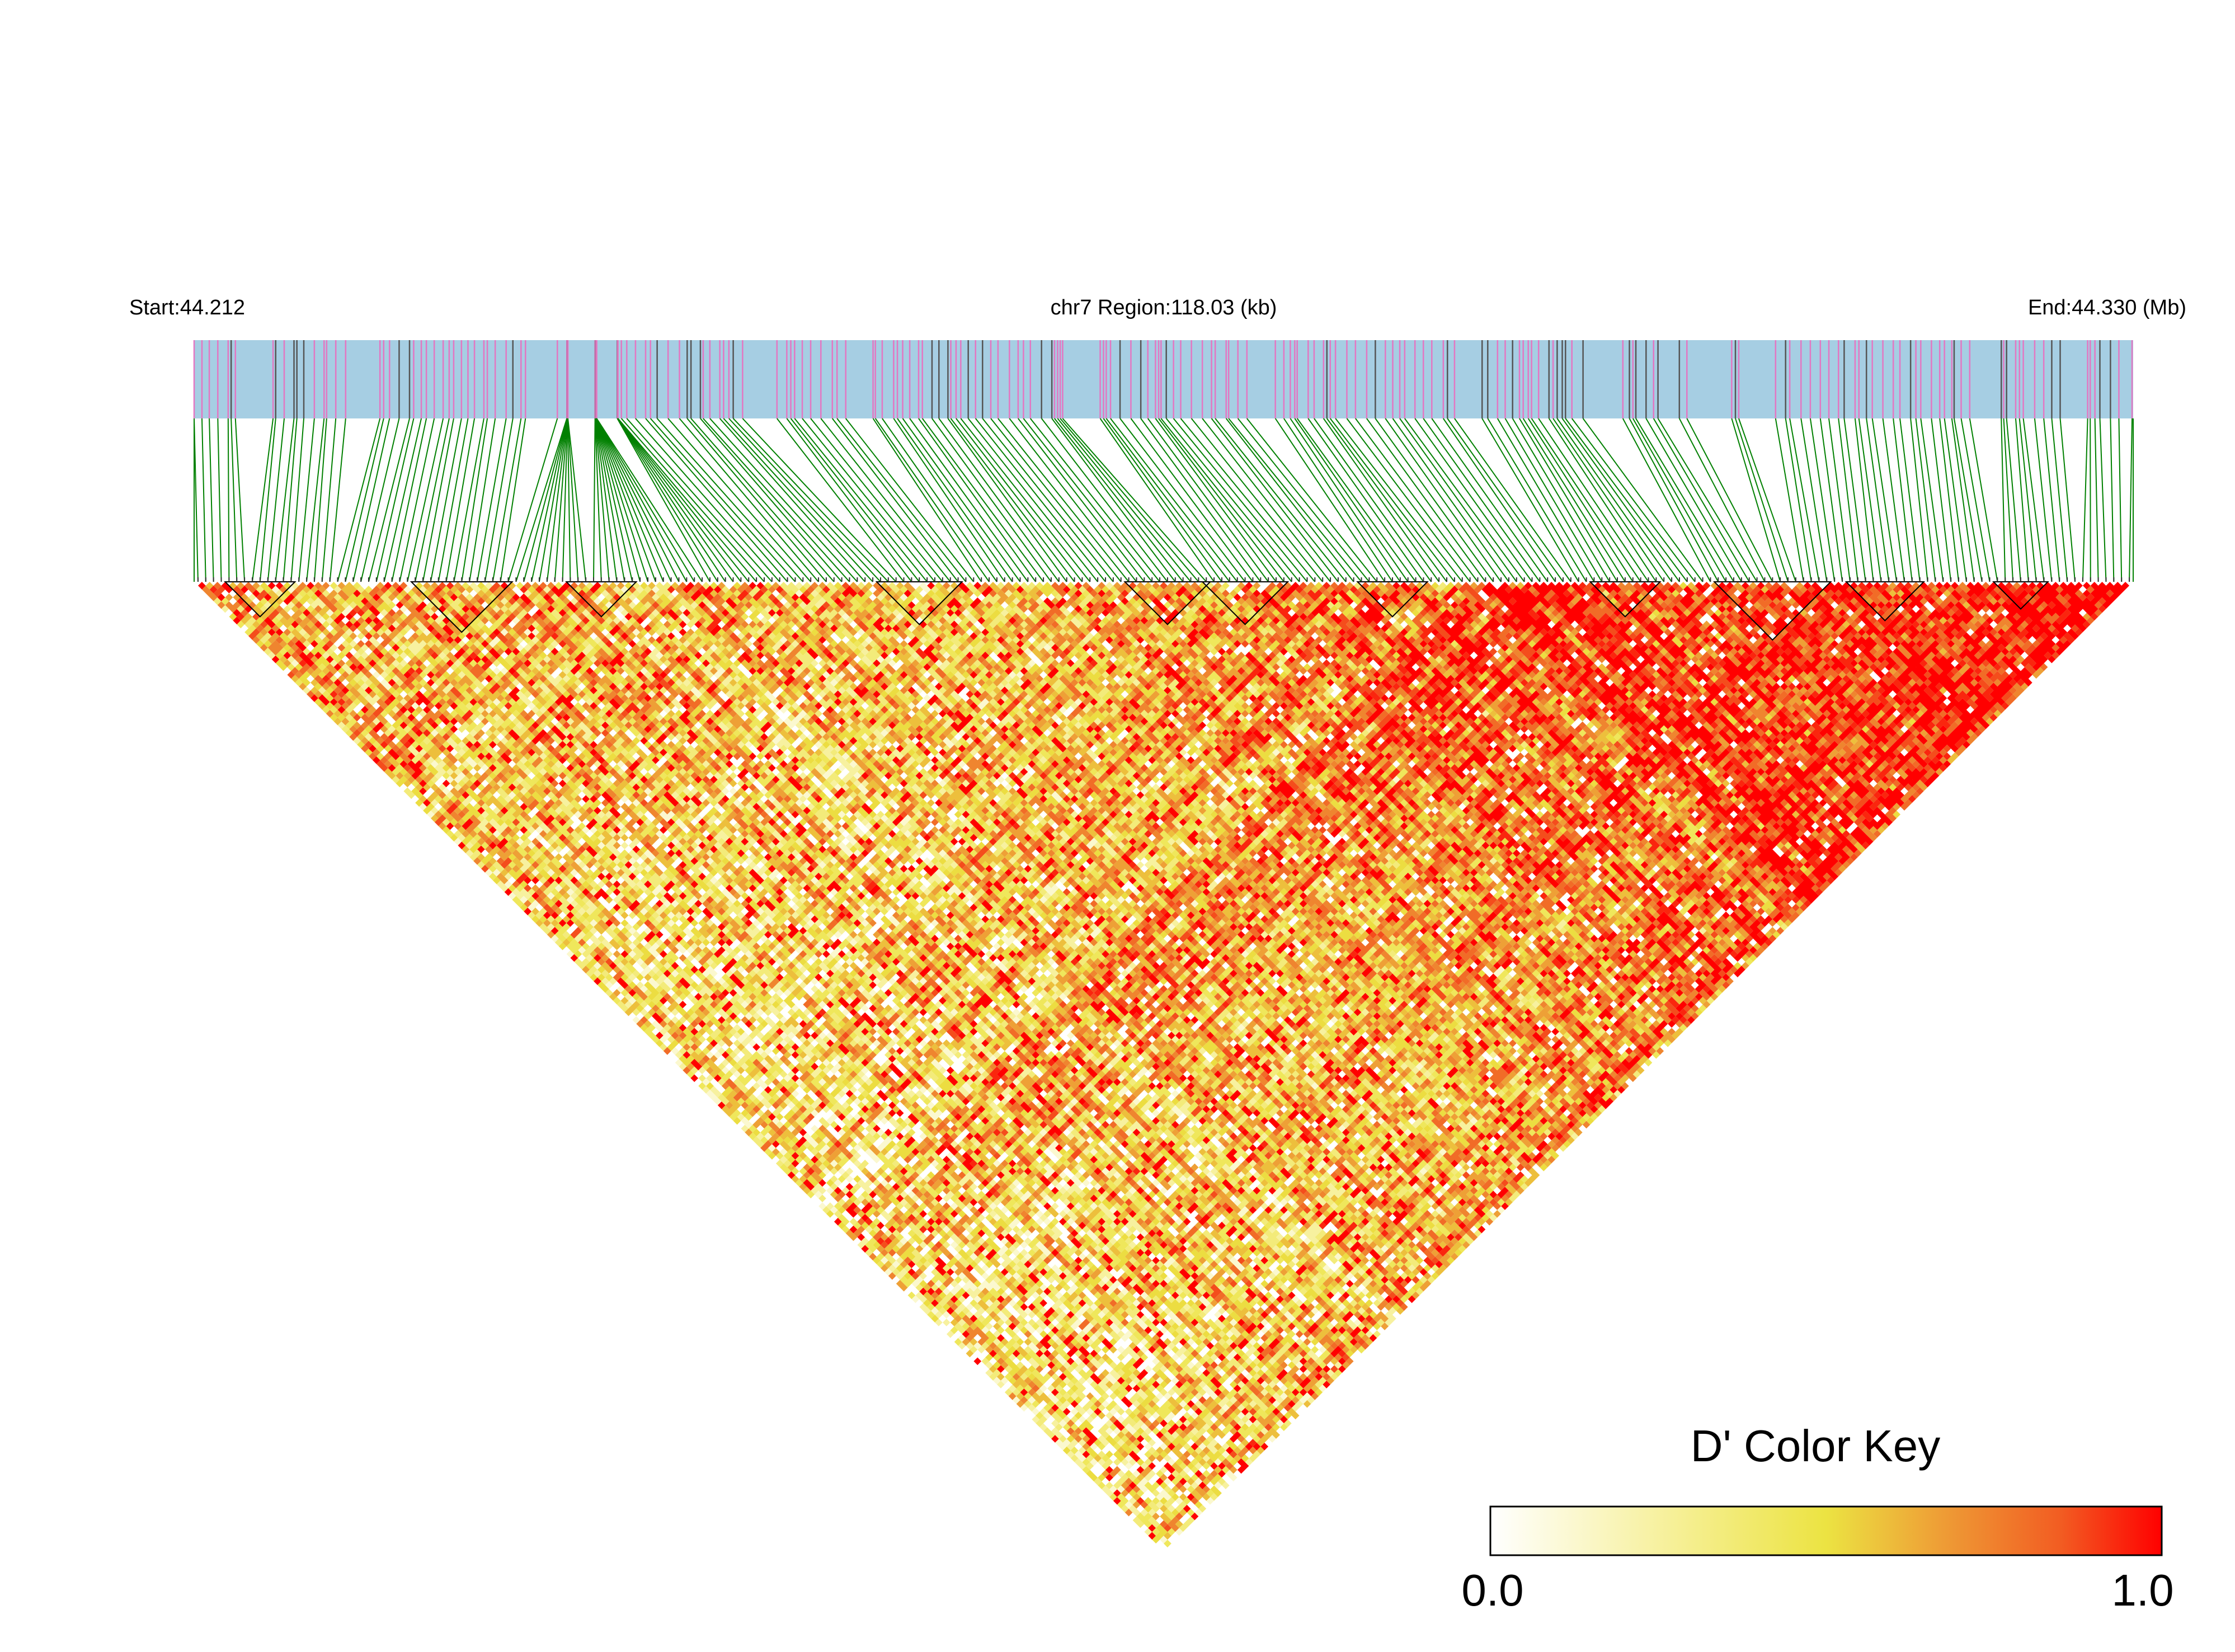 The width and height of the screenshot is (2235, 1652). I want to click on snp-connector-lines, so click(1163, 500).